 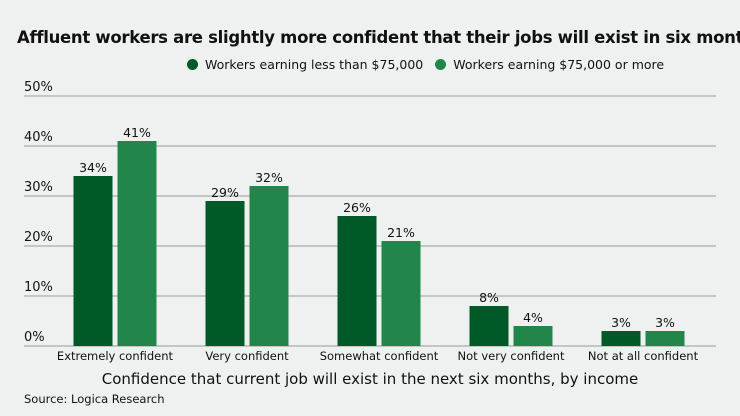 What do you see at coordinates (38, 212) in the screenshot?
I see `y-axis-ticks: 0% 10% 20% 30% 40% 50%` at bounding box center [38, 212].